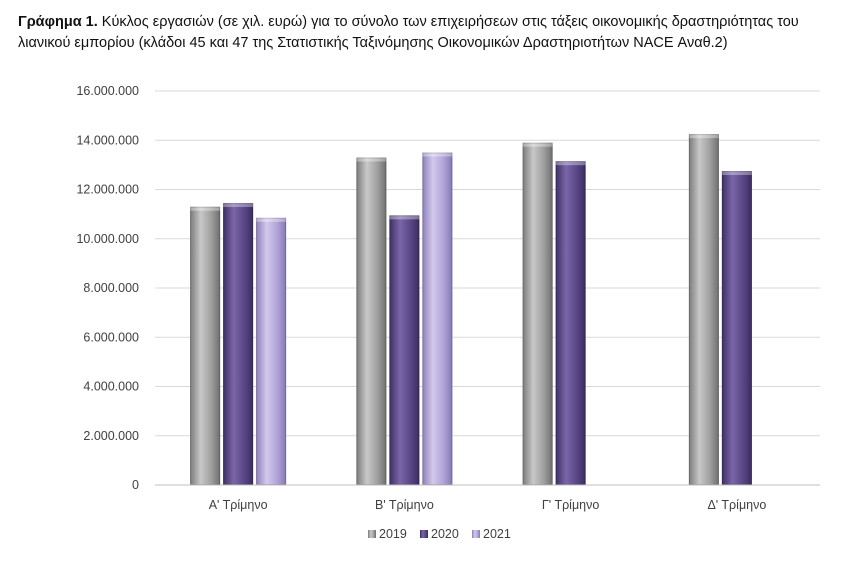 This screenshot has height=563, width=859. Describe the element at coordinates (107, 239) in the screenshot. I see `y-tick-label: 10.000.000` at that location.